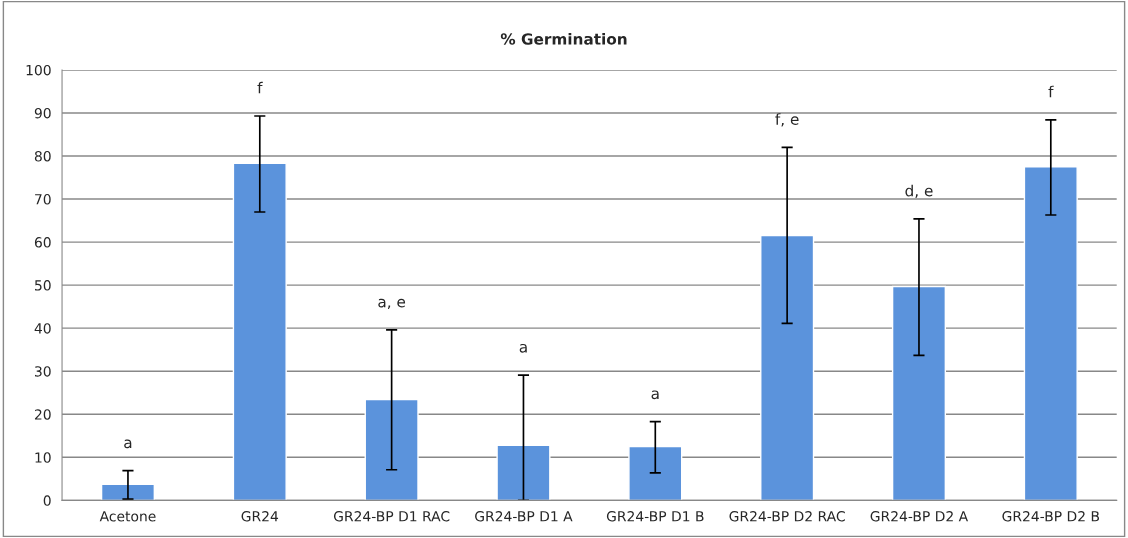 This screenshot has height=538, width=1128. What do you see at coordinates (260, 516) in the screenshot?
I see `x-tick-label: GR24` at bounding box center [260, 516].